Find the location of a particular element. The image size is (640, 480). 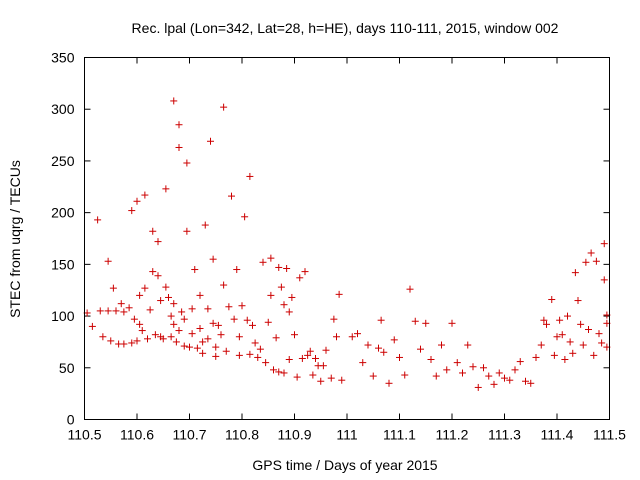

x-tick-label: 111.4 is located at coordinates (557, 435).